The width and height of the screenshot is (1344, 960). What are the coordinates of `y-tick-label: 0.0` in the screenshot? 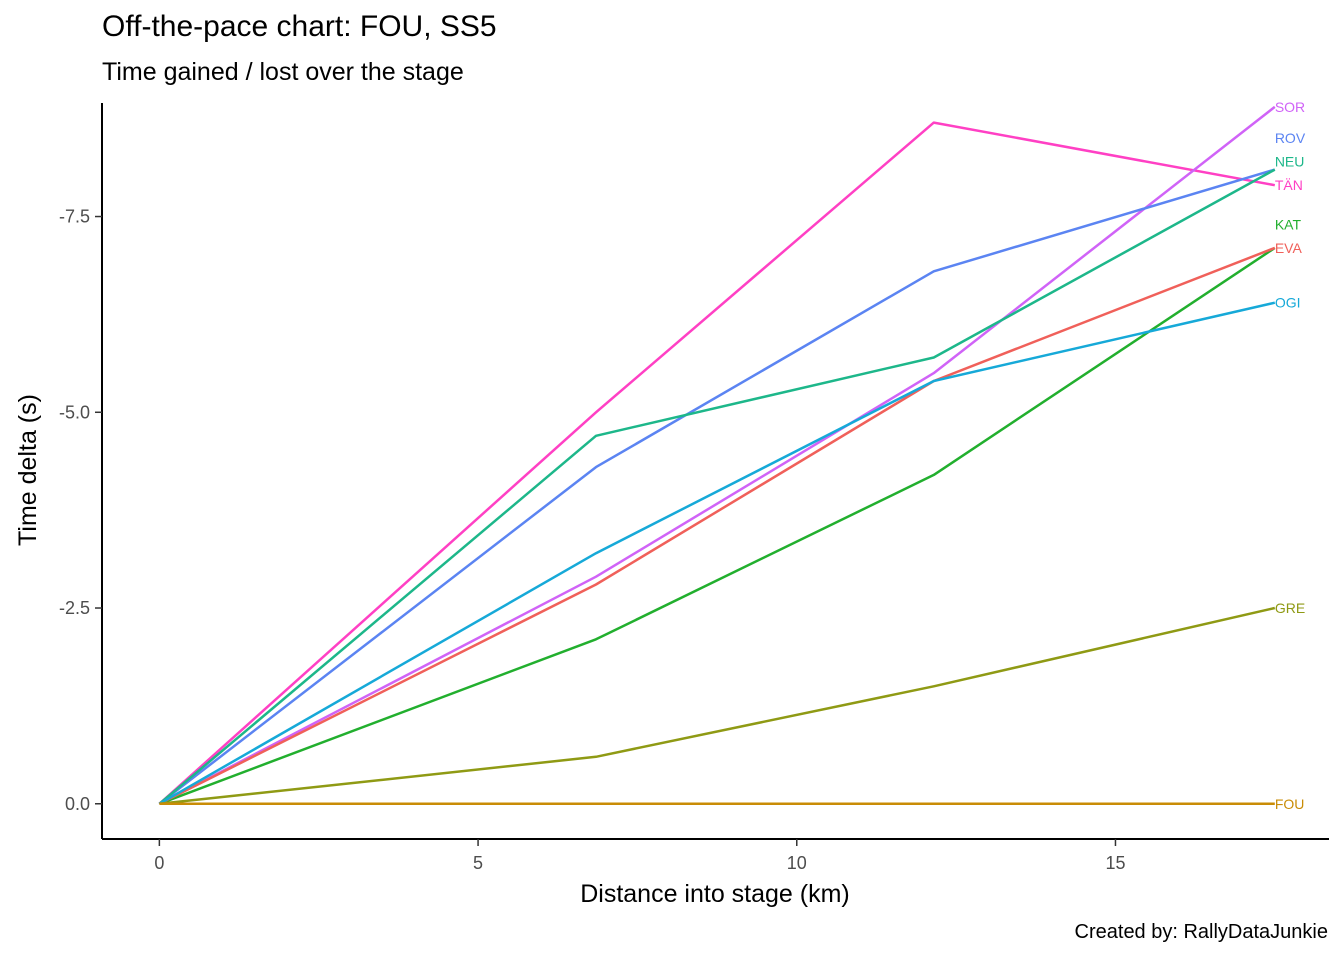 It's located at (77, 804).